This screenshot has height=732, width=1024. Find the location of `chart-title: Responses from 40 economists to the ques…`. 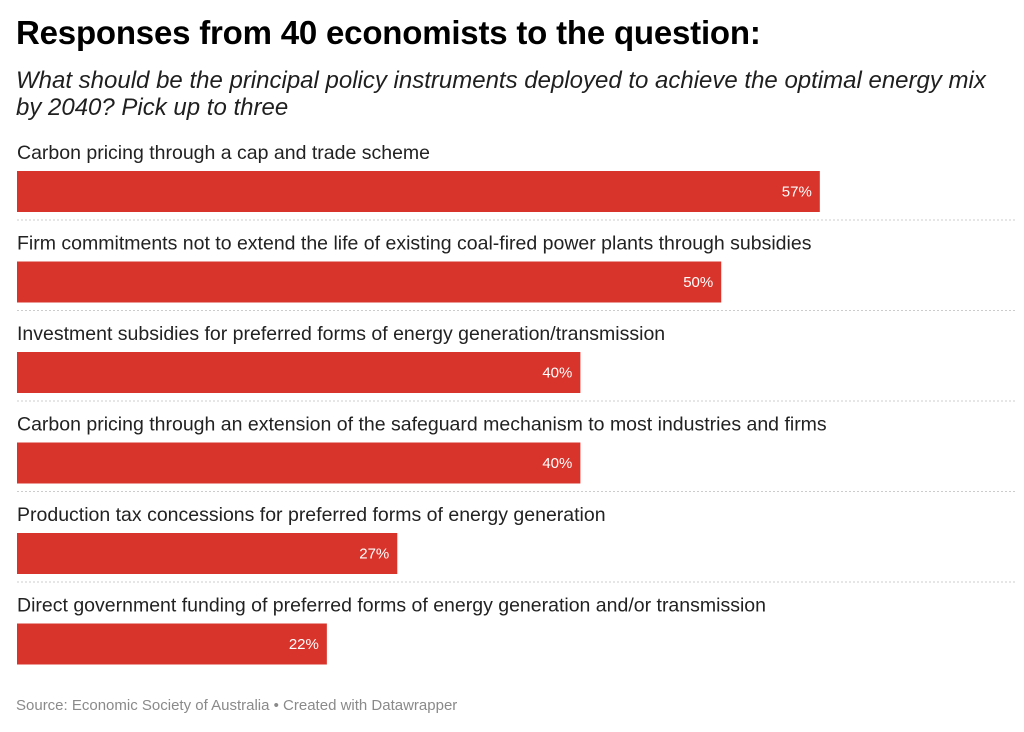

chart-title: Responses from 40 economists to the ques… is located at coordinates (388, 32).